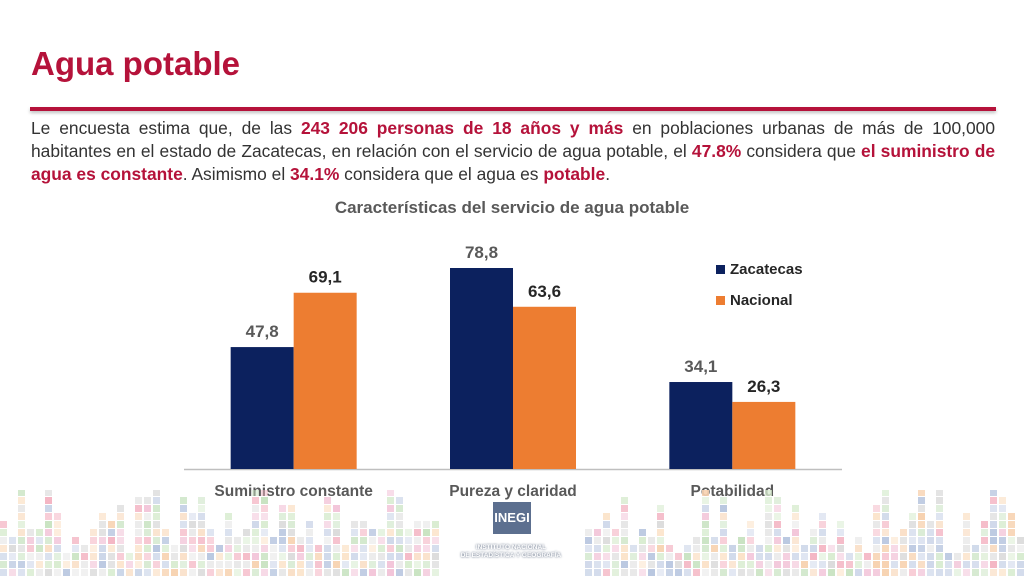 Image resolution: width=1024 pixels, height=576 pixels. I want to click on intro-highlight-pct-constant: 47.8%, so click(716, 151).